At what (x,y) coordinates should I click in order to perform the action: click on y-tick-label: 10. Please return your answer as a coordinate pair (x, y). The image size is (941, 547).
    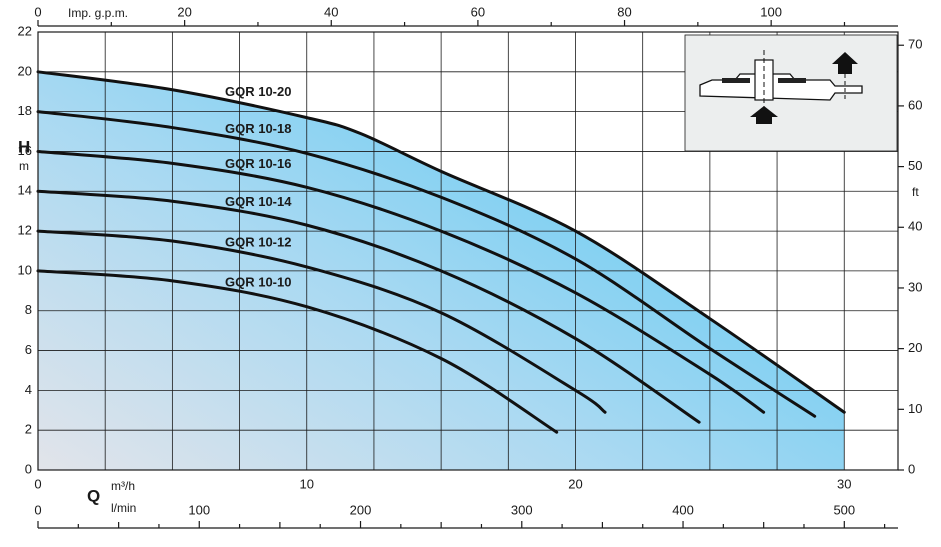
    Looking at the image, I should click on (25, 269).